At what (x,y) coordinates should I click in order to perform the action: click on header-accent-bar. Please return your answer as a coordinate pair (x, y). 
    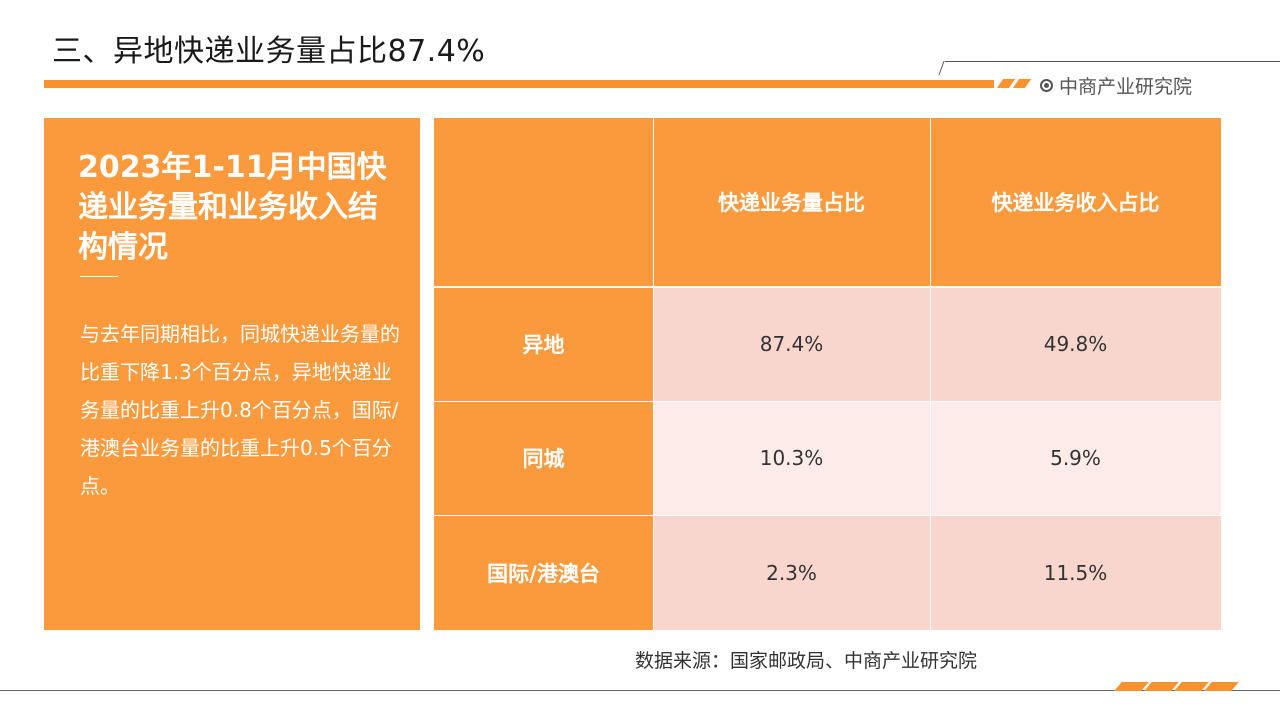
    Looking at the image, I should click on (519, 84).